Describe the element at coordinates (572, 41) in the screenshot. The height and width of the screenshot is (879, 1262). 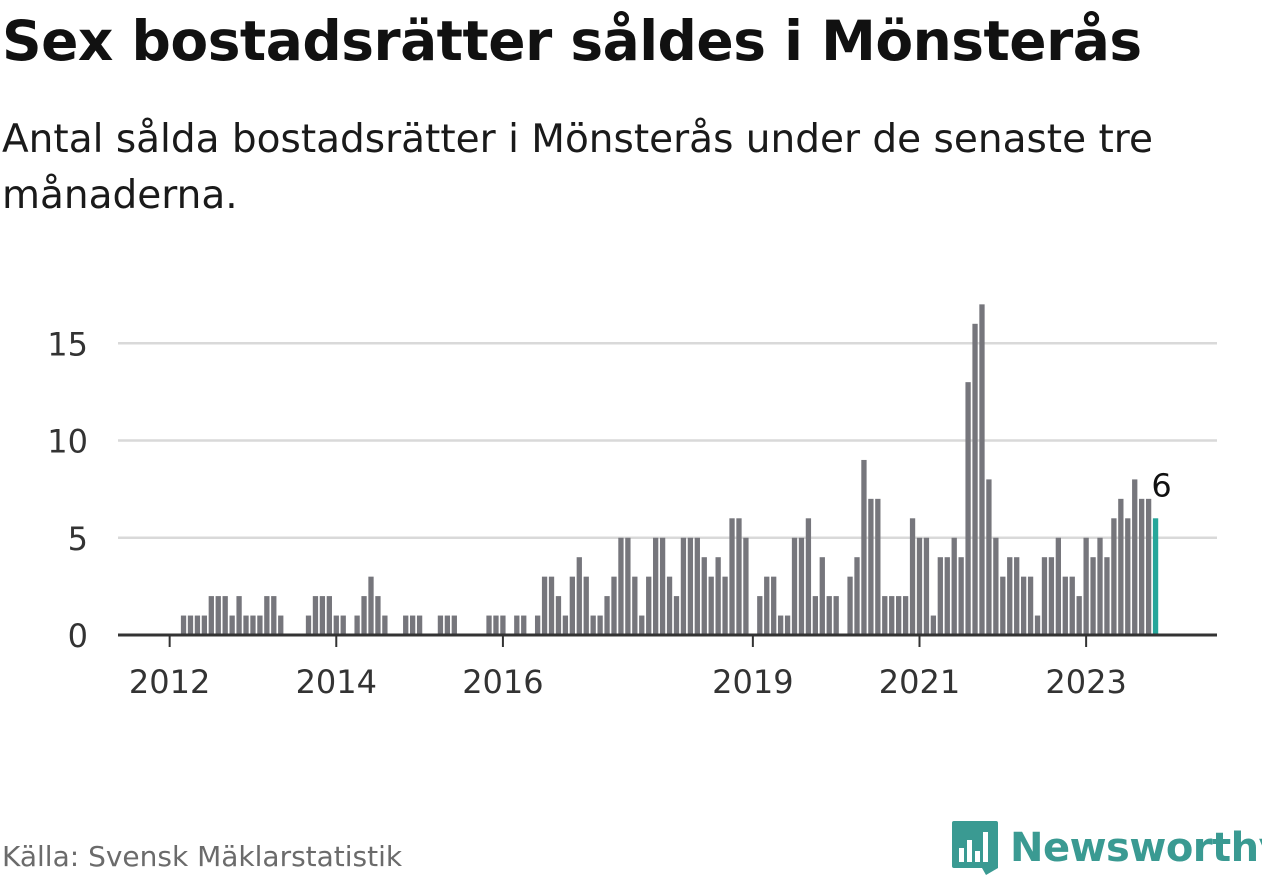
I see `chart-title: Sex bostadsrätter såldes i Mönsterås` at that location.